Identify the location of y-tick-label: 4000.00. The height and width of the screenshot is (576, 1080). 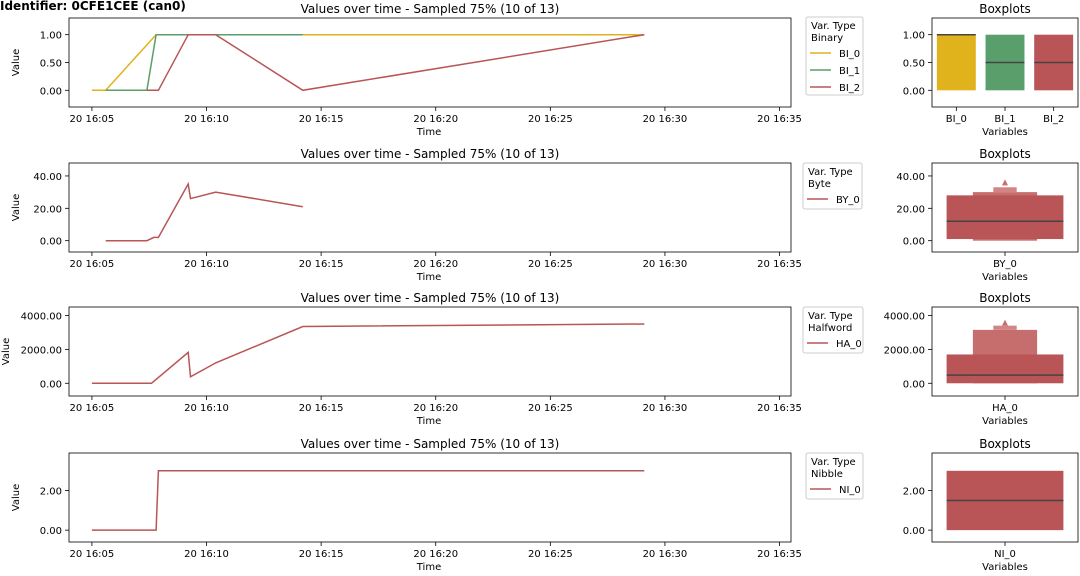
(41, 316).